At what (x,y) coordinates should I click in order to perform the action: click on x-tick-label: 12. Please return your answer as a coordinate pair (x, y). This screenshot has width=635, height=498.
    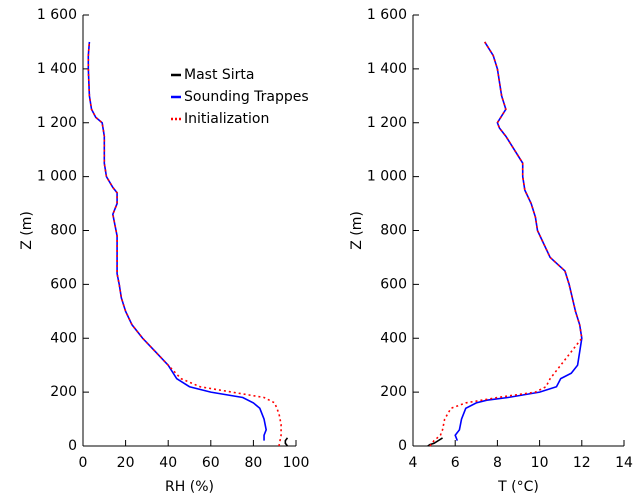
    Looking at the image, I should click on (582, 463).